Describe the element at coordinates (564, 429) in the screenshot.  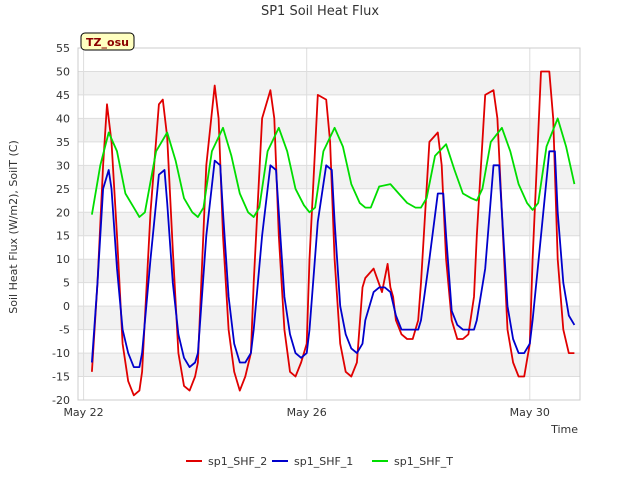
I see `x-axis-label: Time` at that location.